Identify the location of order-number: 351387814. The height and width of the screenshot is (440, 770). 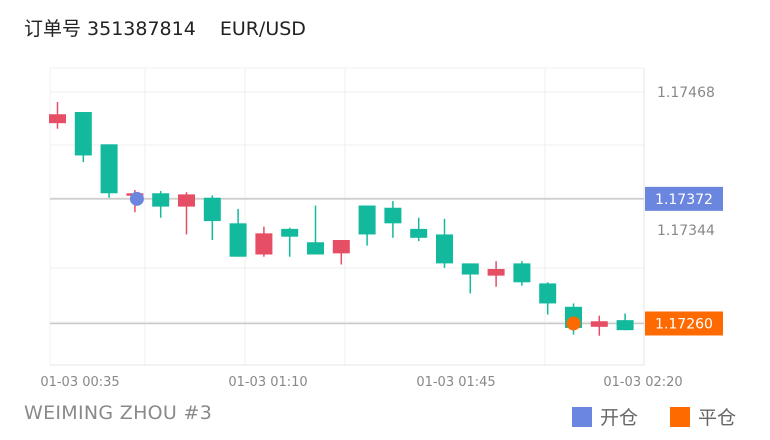
(141, 29).